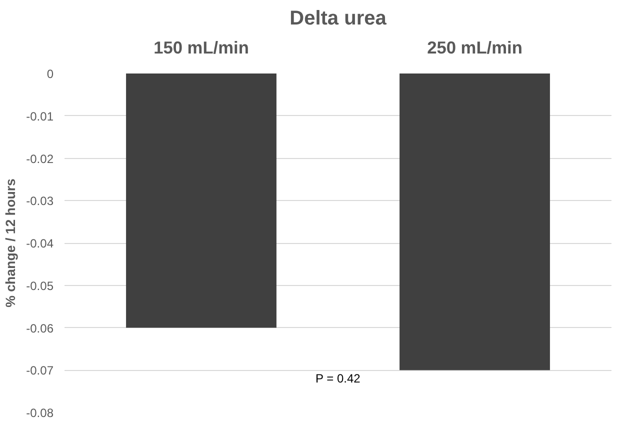  I want to click on x-tick-label: 250 mL/min, so click(474, 48).